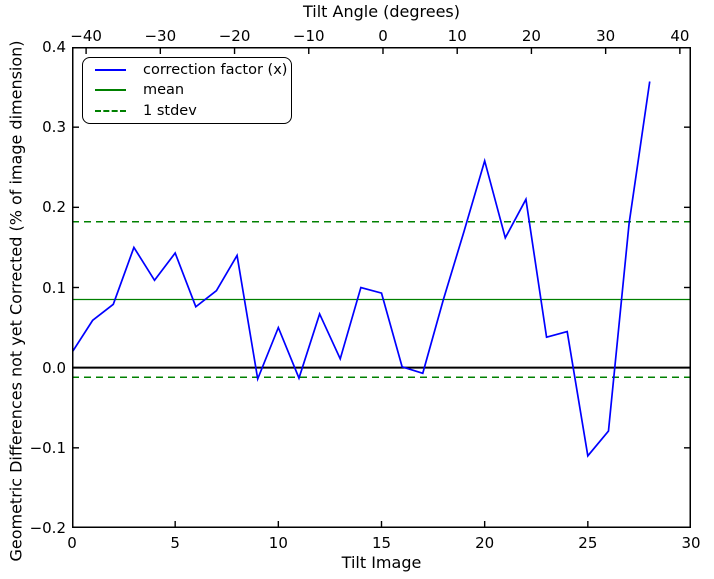  What do you see at coordinates (110, 110) in the screenshot?
I see `legend-line-sample-green-dashed` at bounding box center [110, 110].